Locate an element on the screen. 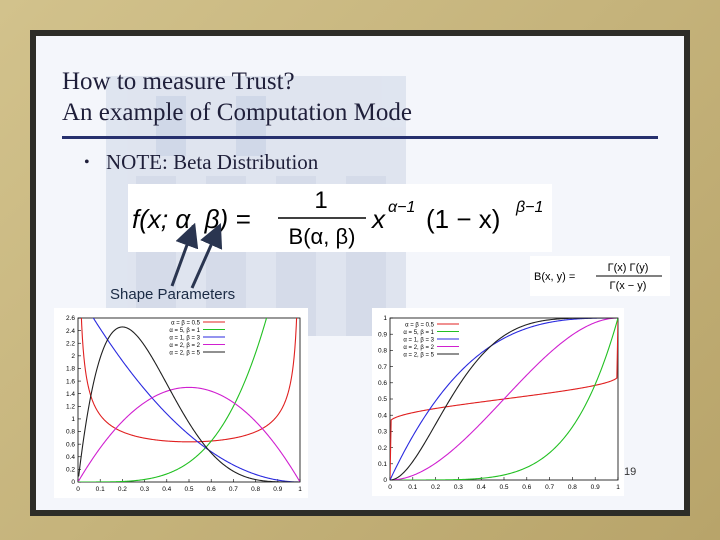  y-tick-label: 0.3 is located at coordinates (382, 432).